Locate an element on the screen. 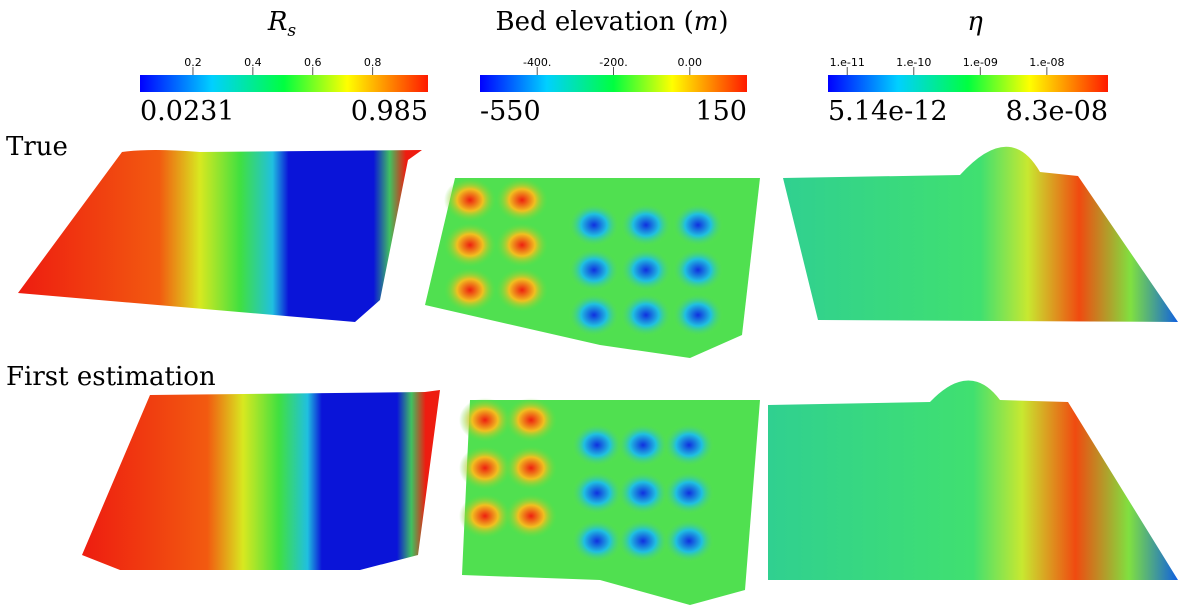  range-label: 8.3e-08 is located at coordinates (1057, 111).